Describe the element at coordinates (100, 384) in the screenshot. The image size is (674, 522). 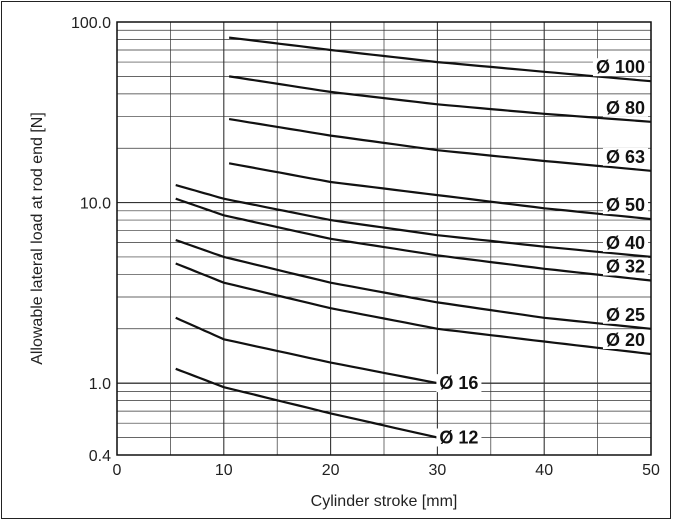
I see `y-tick-label: 1.0` at that location.